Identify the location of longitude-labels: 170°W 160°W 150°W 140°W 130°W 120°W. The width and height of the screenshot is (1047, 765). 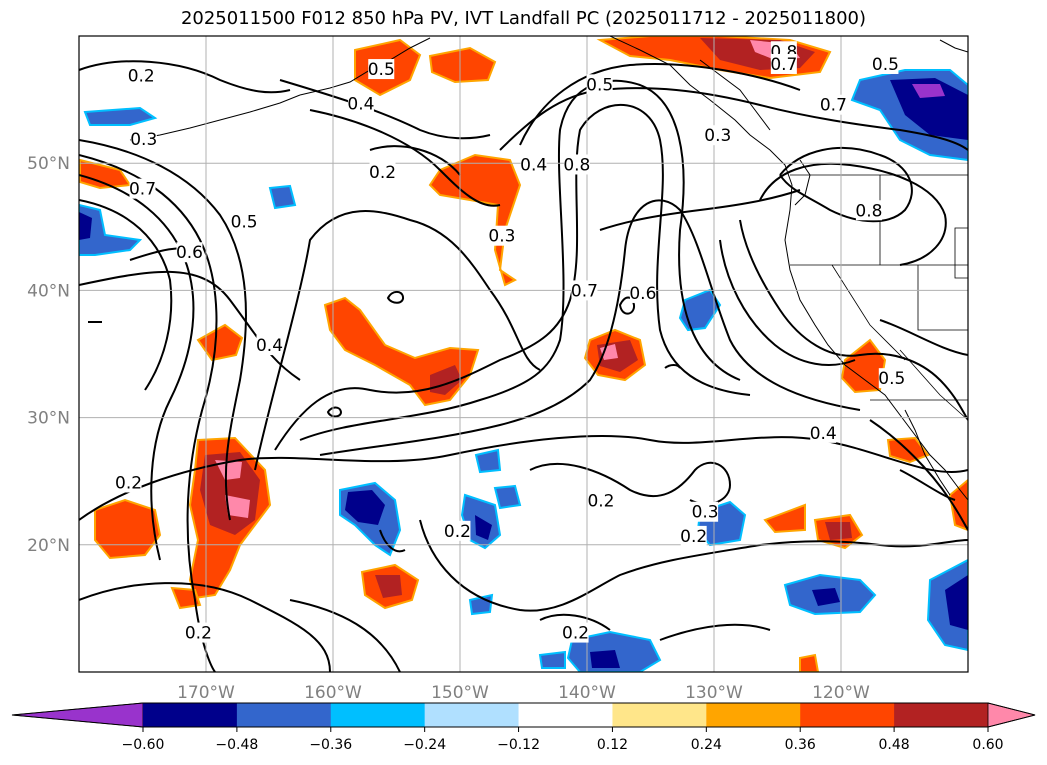
(523, 693).